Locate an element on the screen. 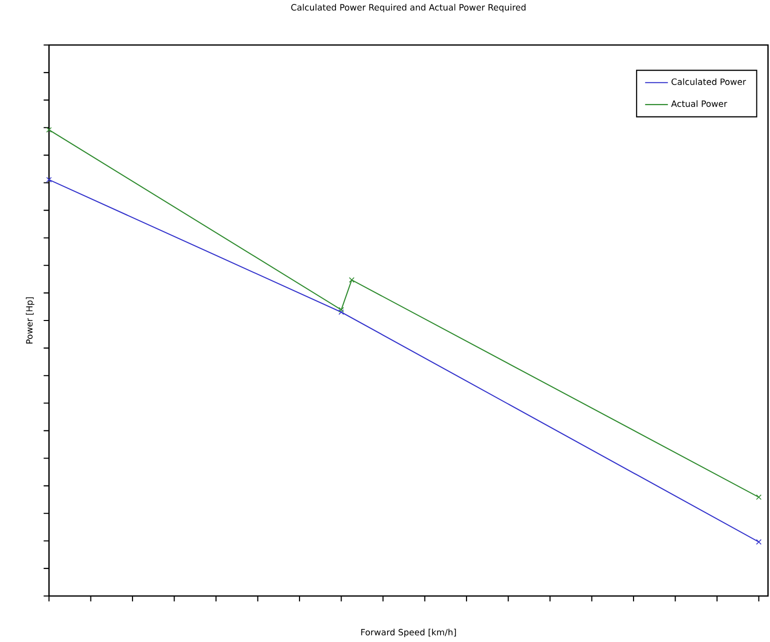 This screenshot has height=642, width=770. chart-title: Calculated Power Required and Actual Power Required is located at coordinates (408, 8).